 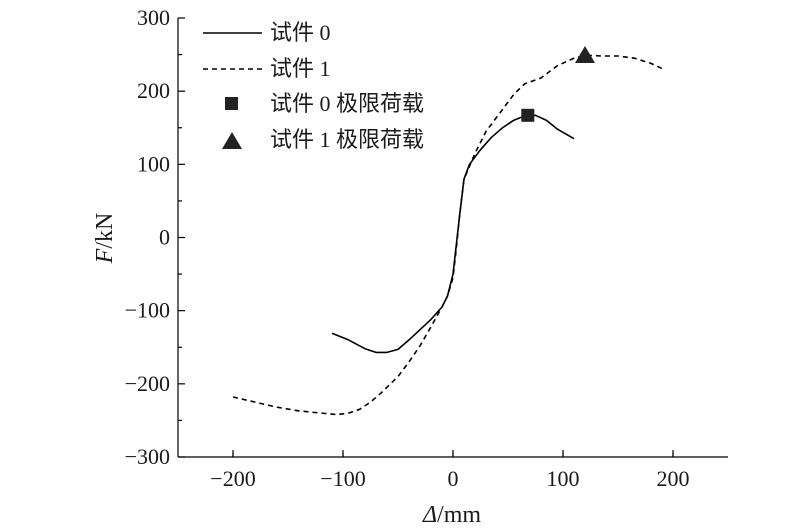 I want to click on y-tick-label: 200, so click(x=153, y=90).